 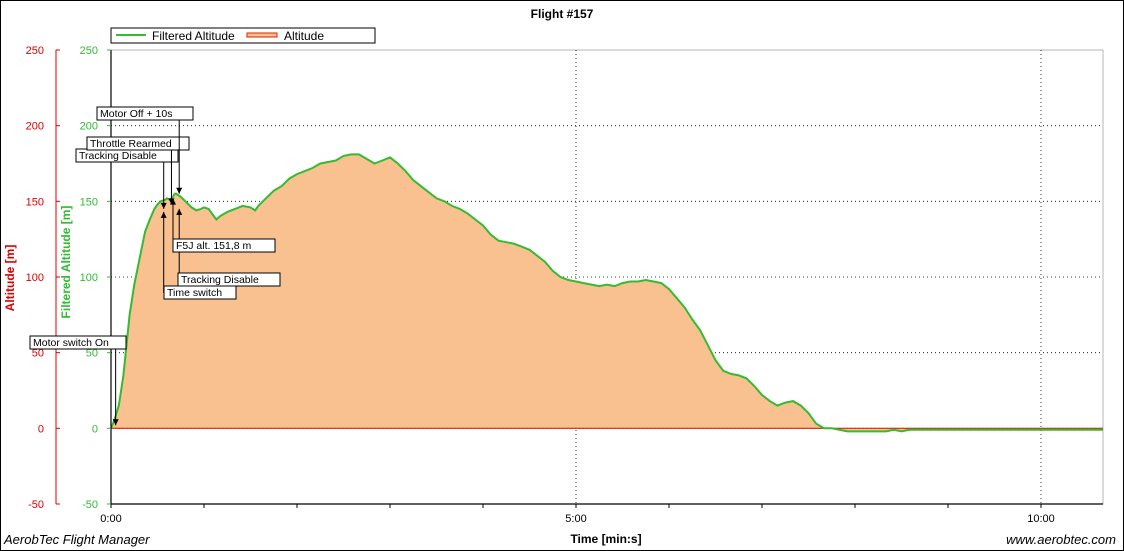 What do you see at coordinates (304, 36) in the screenshot?
I see `legend-label-altitude: Altitude` at bounding box center [304, 36].